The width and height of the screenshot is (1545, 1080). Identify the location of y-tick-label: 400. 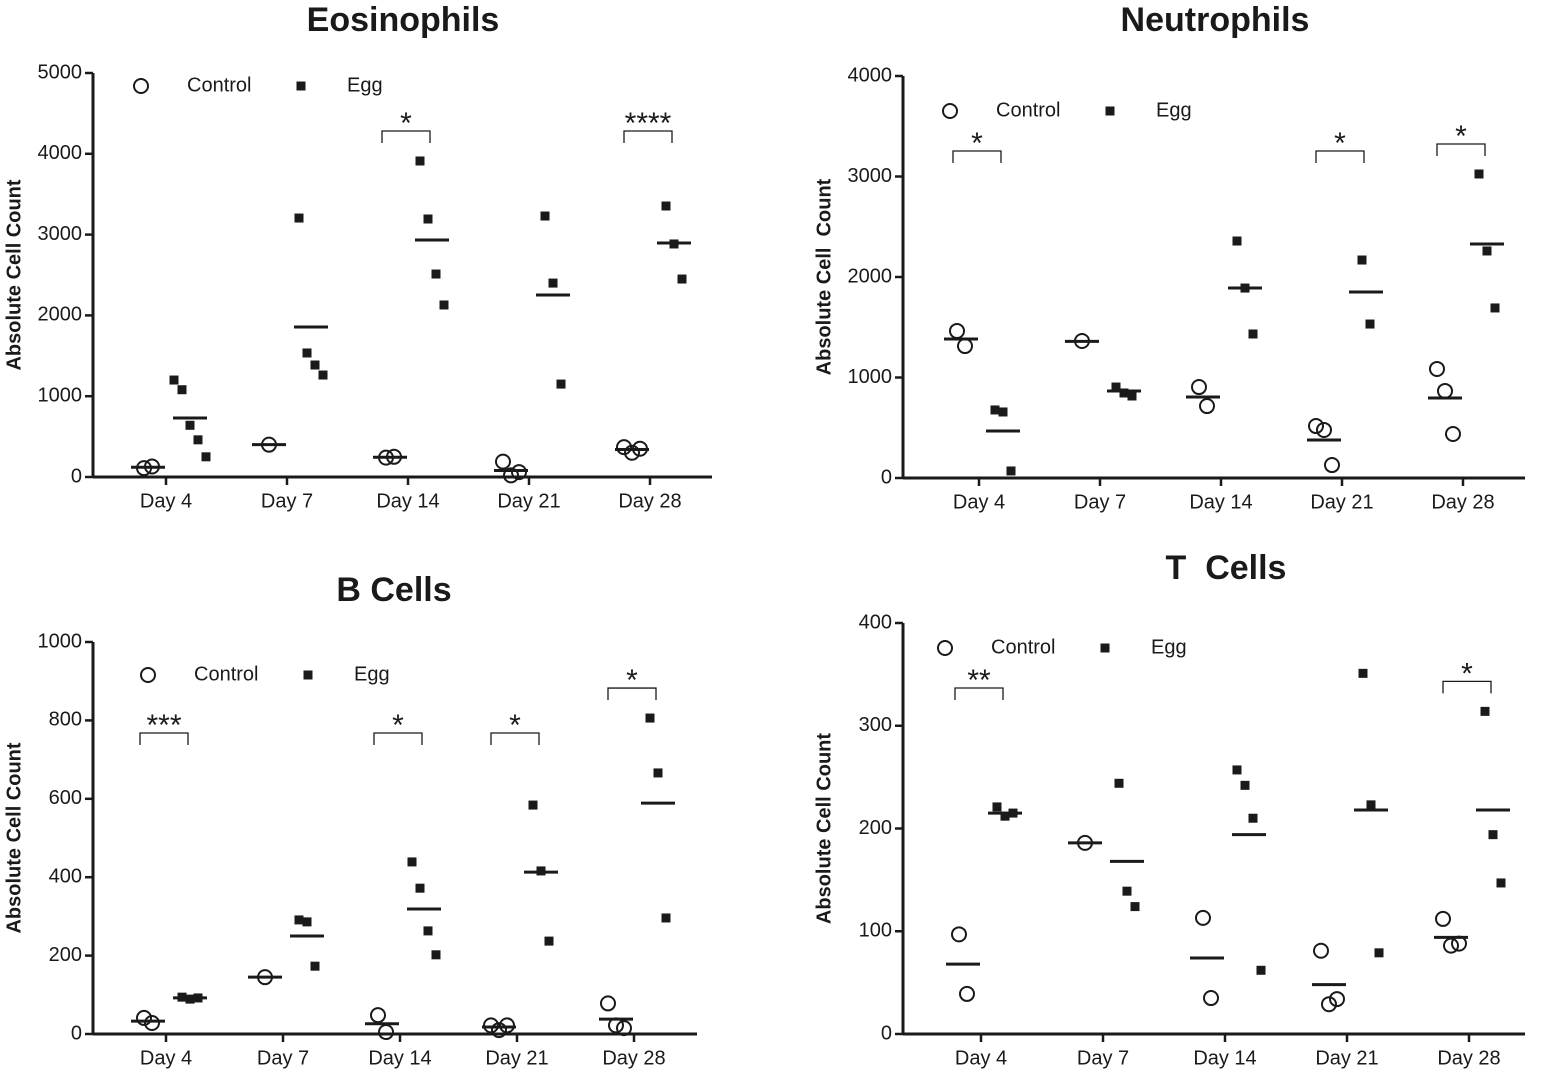
(65, 876).